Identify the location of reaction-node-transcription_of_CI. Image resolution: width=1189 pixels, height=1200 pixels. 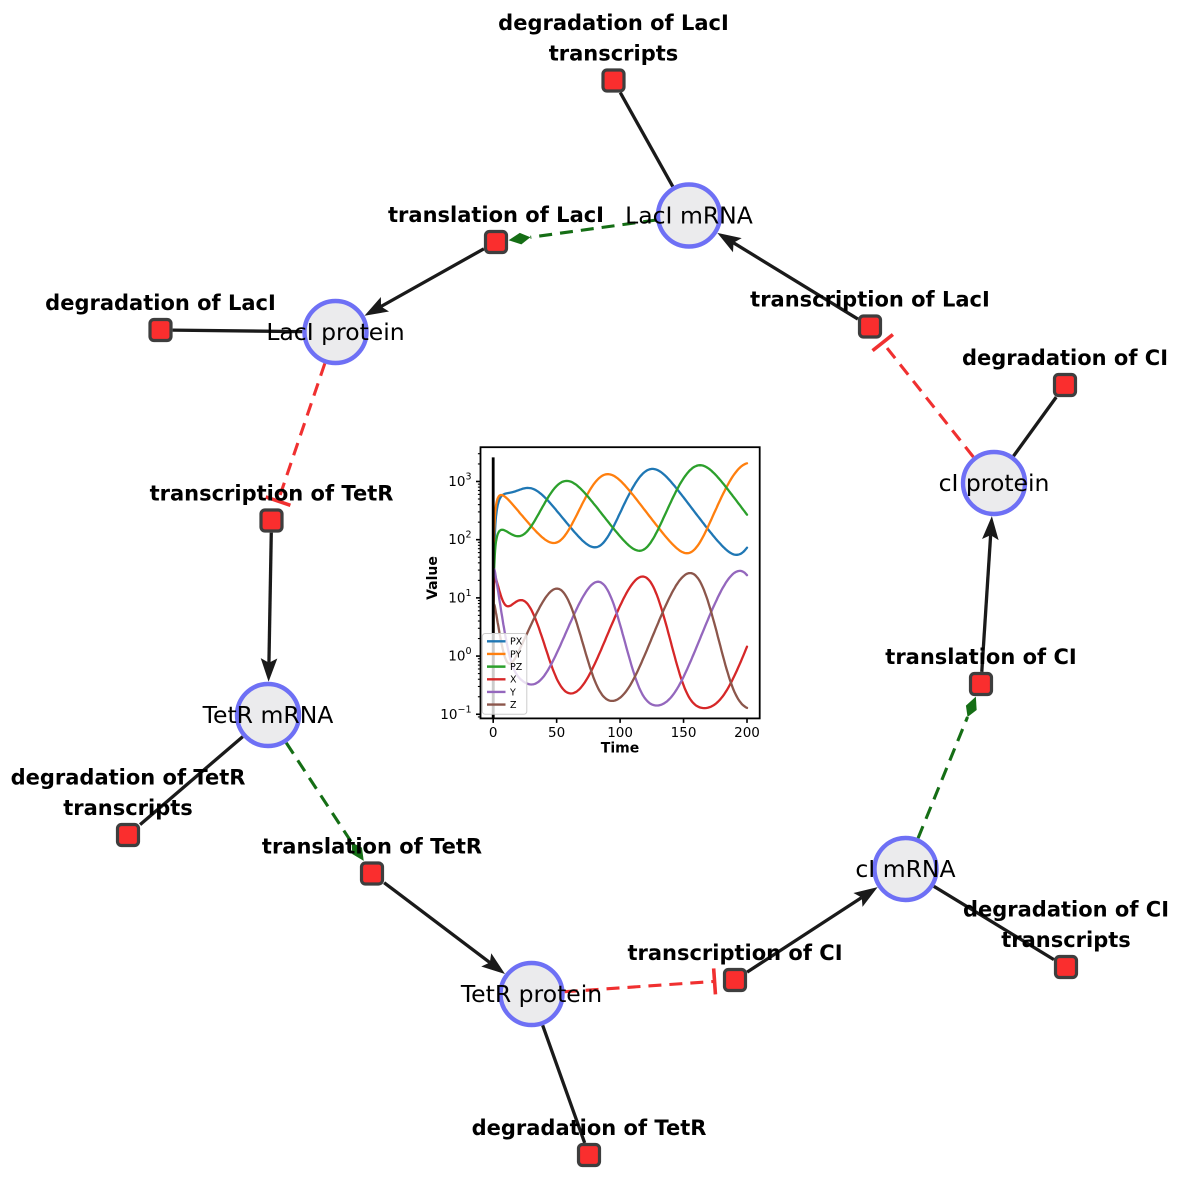
(735, 980).